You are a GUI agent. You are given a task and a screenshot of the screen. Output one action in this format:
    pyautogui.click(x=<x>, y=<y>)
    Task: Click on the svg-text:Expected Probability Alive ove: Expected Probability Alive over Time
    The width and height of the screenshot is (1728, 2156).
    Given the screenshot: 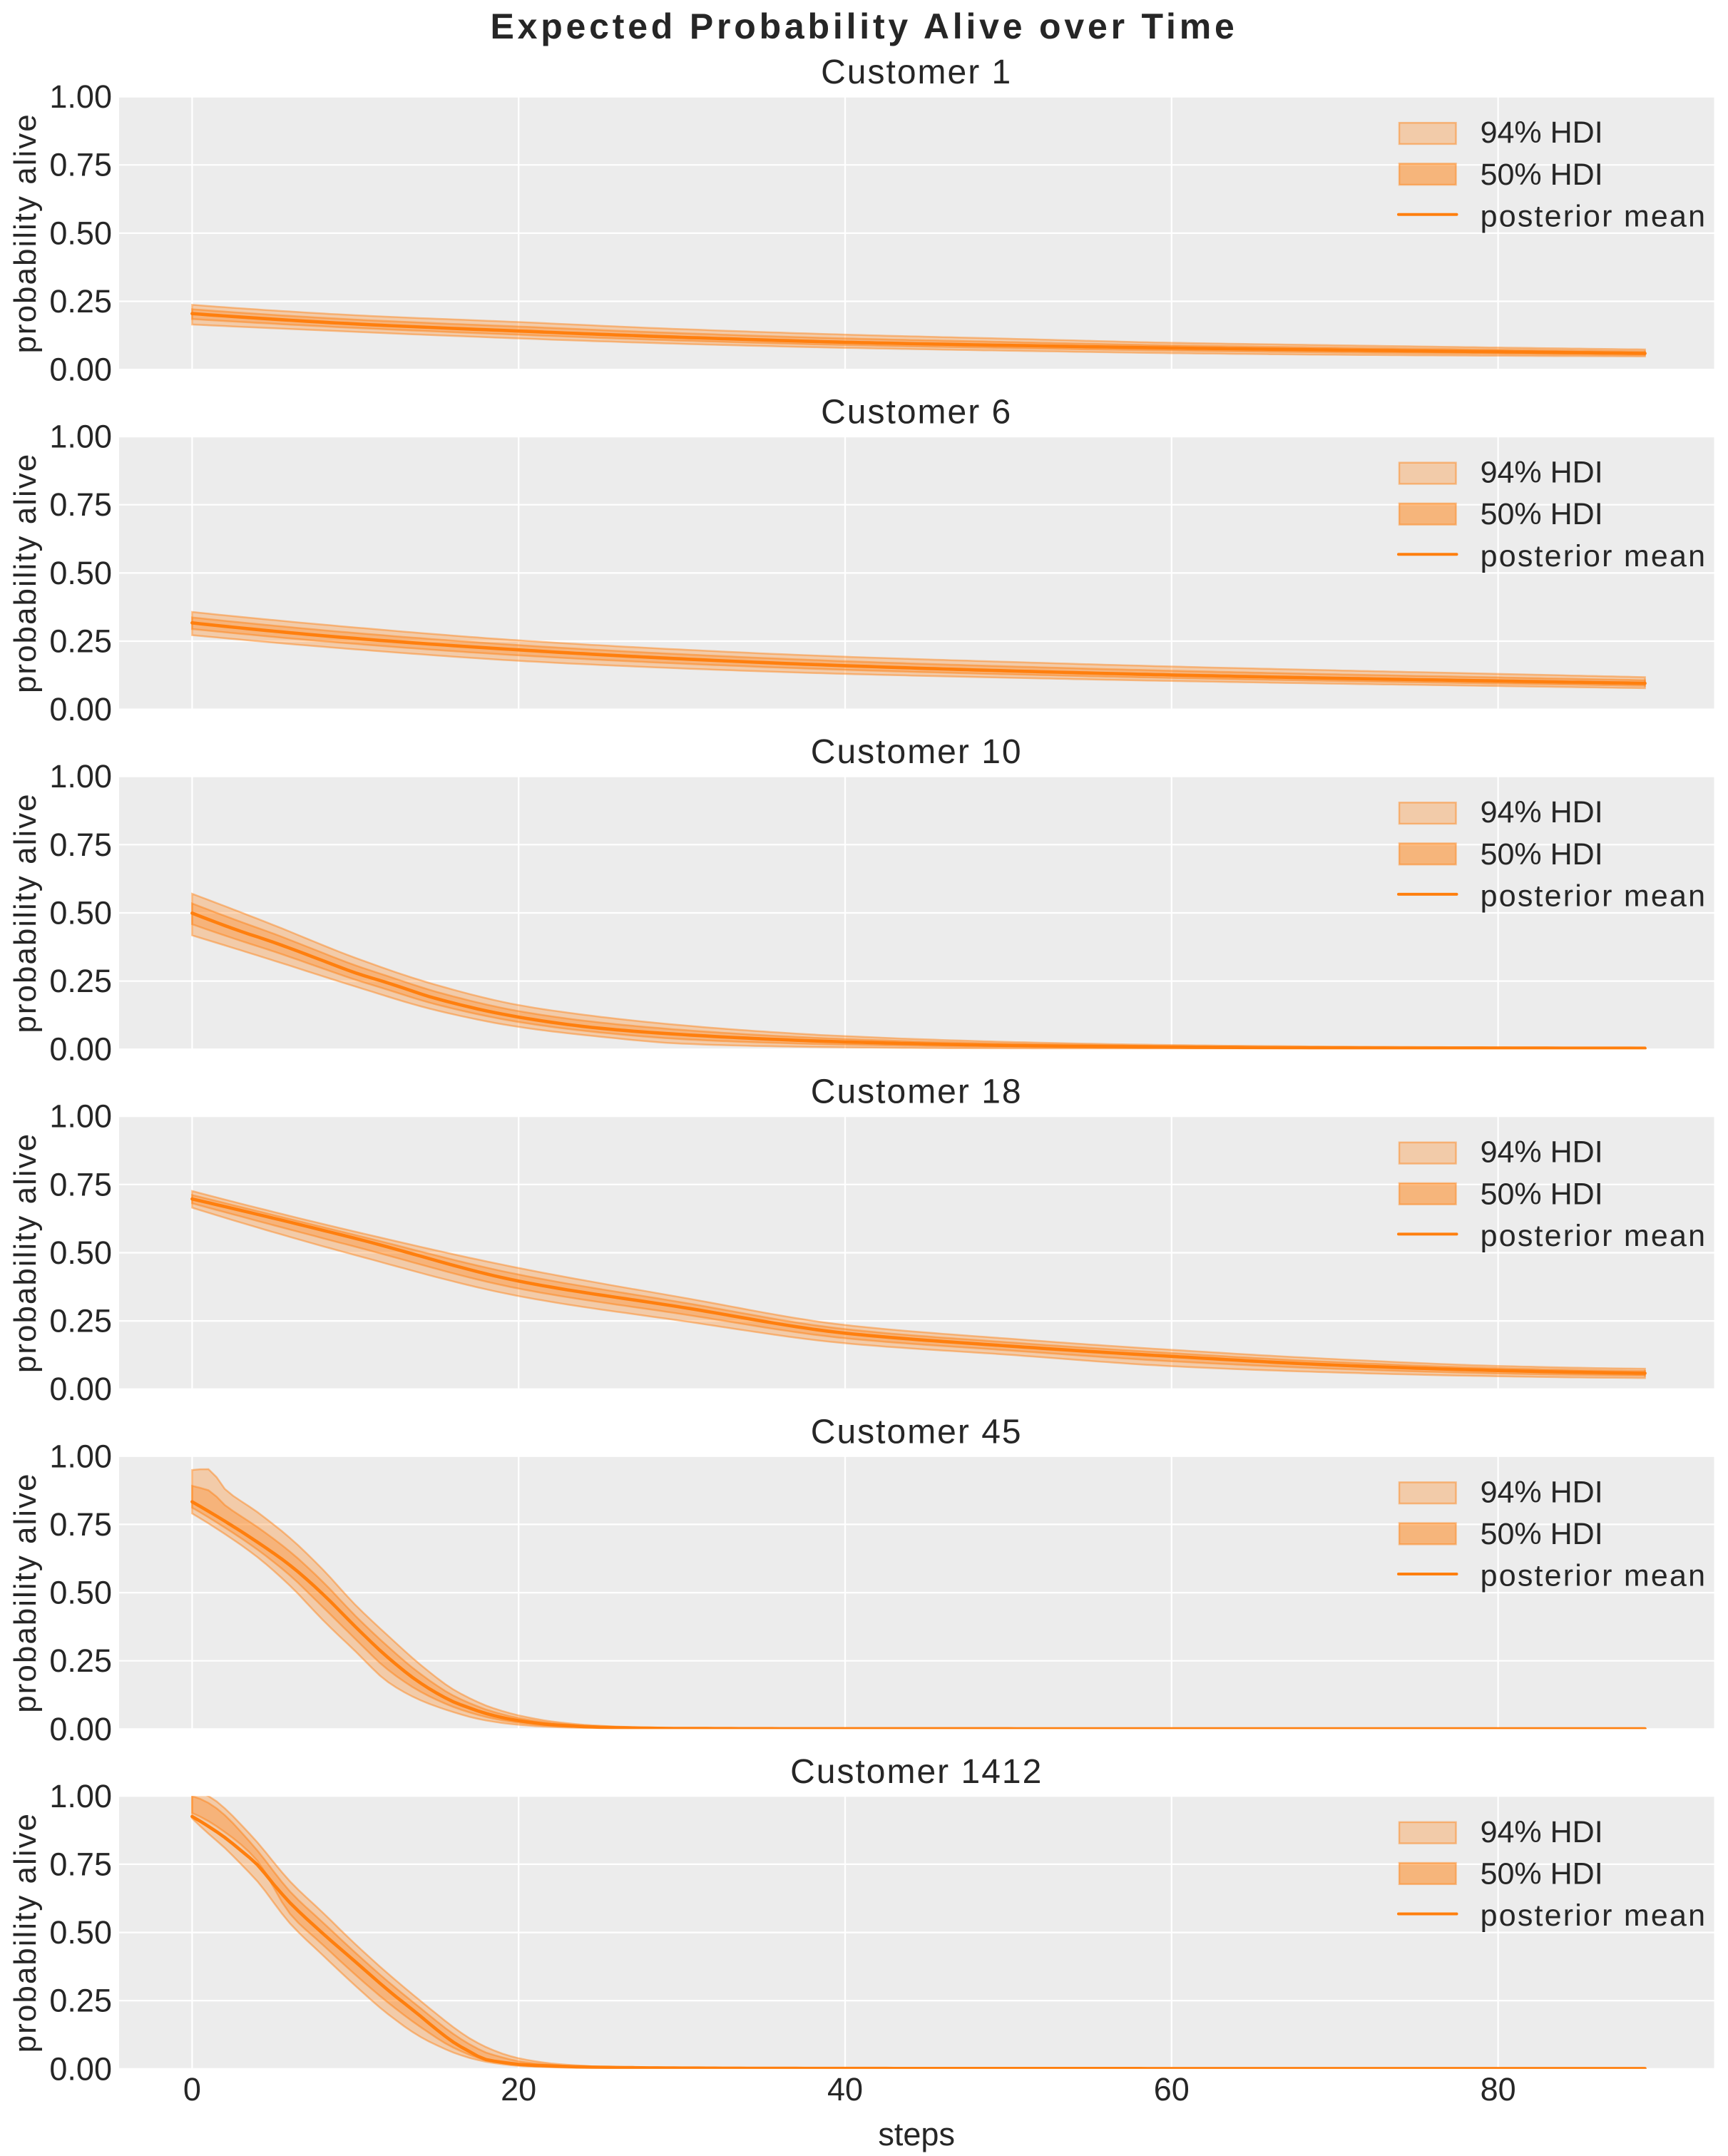 What is the action you would take?
    pyautogui.click(x=863, y=26)
    